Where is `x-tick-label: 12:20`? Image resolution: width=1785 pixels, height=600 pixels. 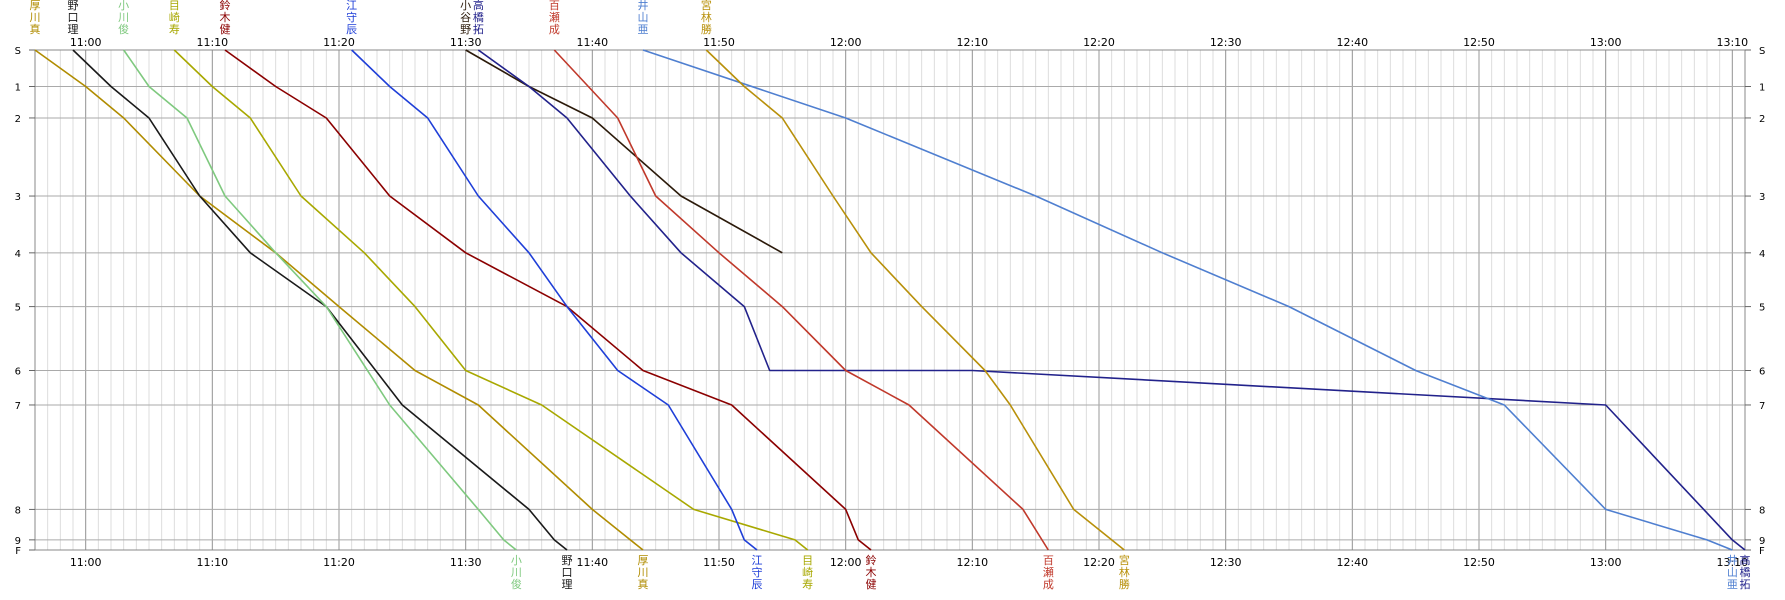 x-tick-label: 12:20 is located at coordinates (1099, 42).